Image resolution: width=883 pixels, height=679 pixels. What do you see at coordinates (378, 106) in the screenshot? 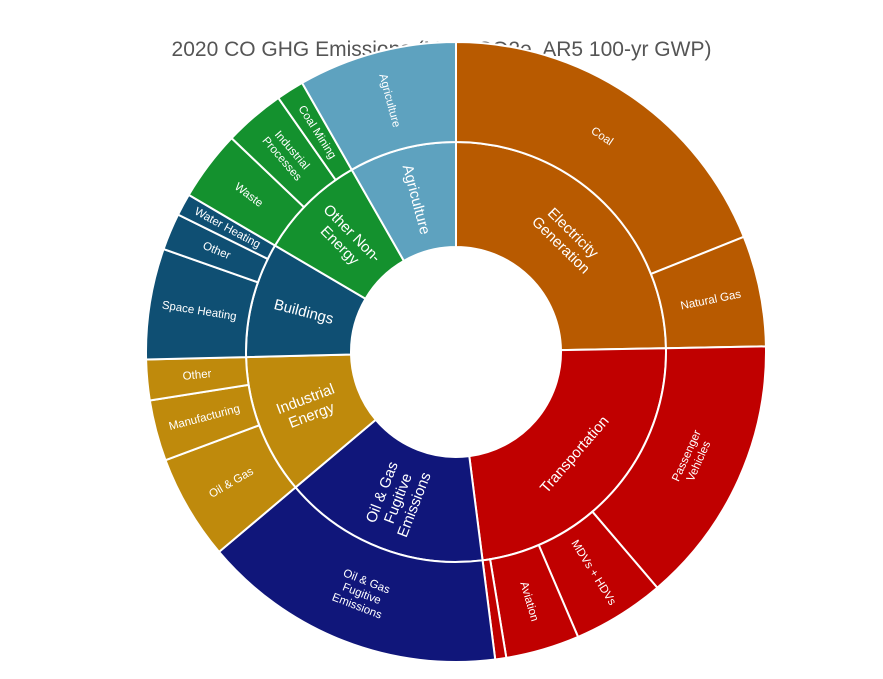
I see `sub-segment-agriculture-agriculture` at bounding box center [378, 106].